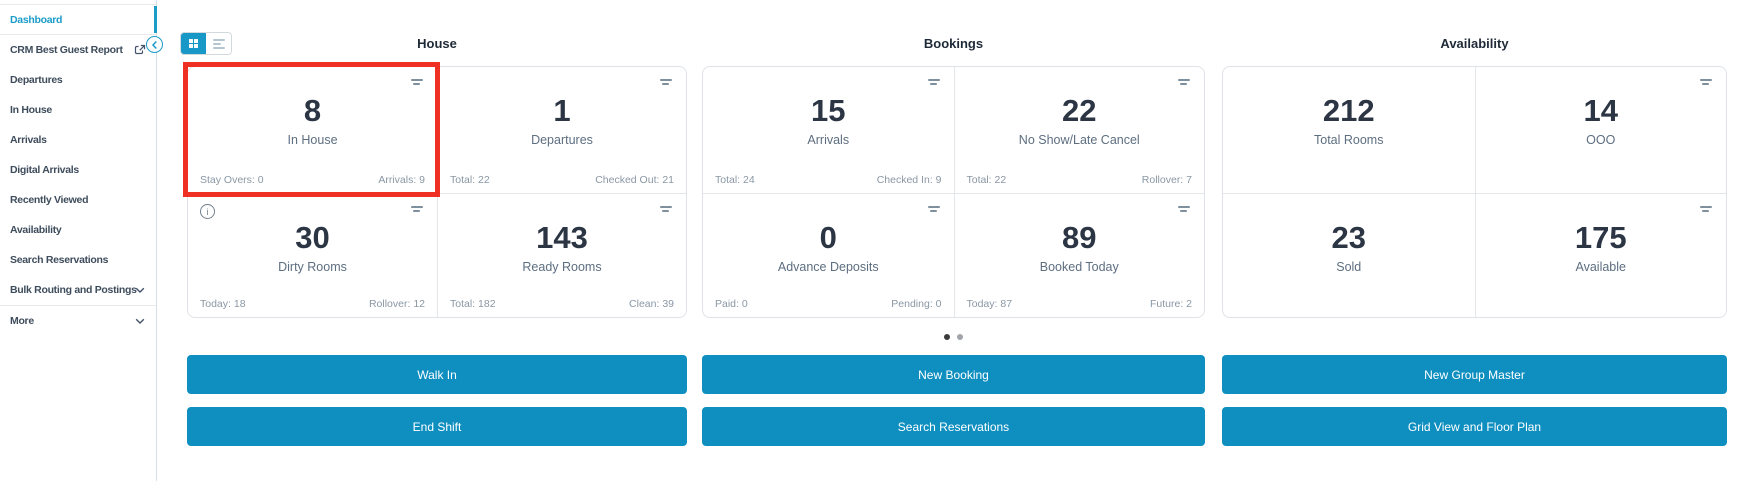 The height and width of the screenshot is (481, 1747). Describe the element at coordinates (828, 140) in the screenshot. I see `card-label: Arrivals` at that location.